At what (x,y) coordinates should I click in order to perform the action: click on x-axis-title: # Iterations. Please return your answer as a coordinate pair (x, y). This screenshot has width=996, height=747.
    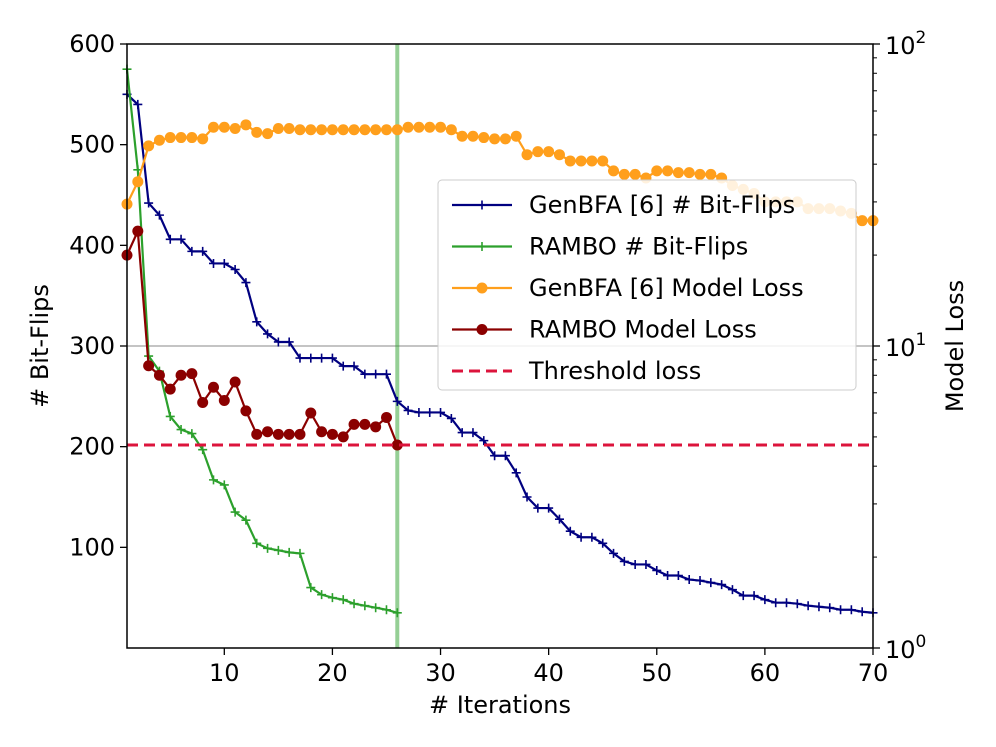
    Looking at the image, I should click on (500, 705).